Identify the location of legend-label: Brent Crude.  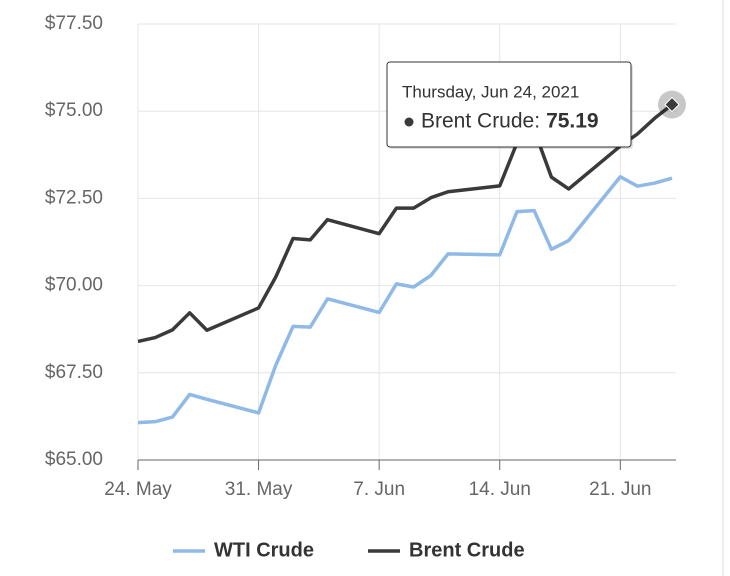
(467, 550).